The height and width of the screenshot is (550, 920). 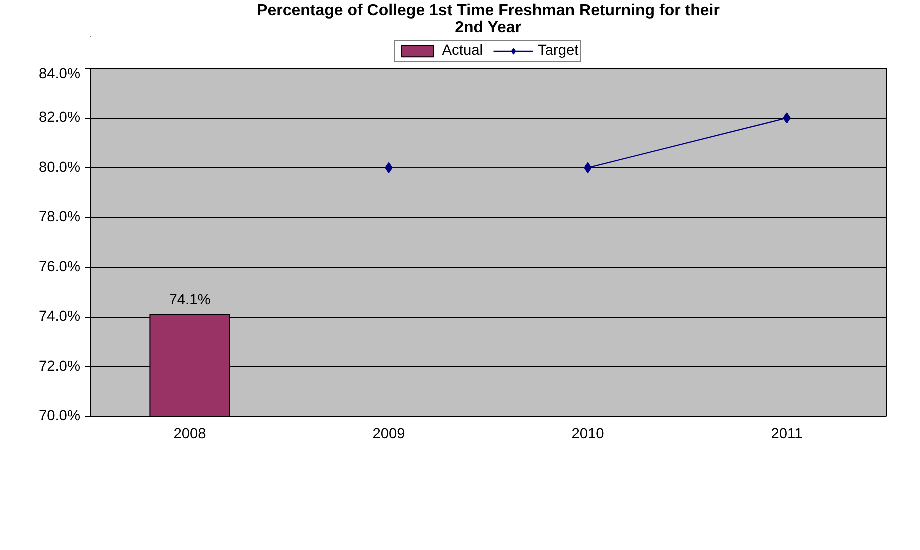 What do you see at coordinates (59, 317) in the screenshot?
I see `y-tick-label: 74.0%` at bounding box center [59, 317].